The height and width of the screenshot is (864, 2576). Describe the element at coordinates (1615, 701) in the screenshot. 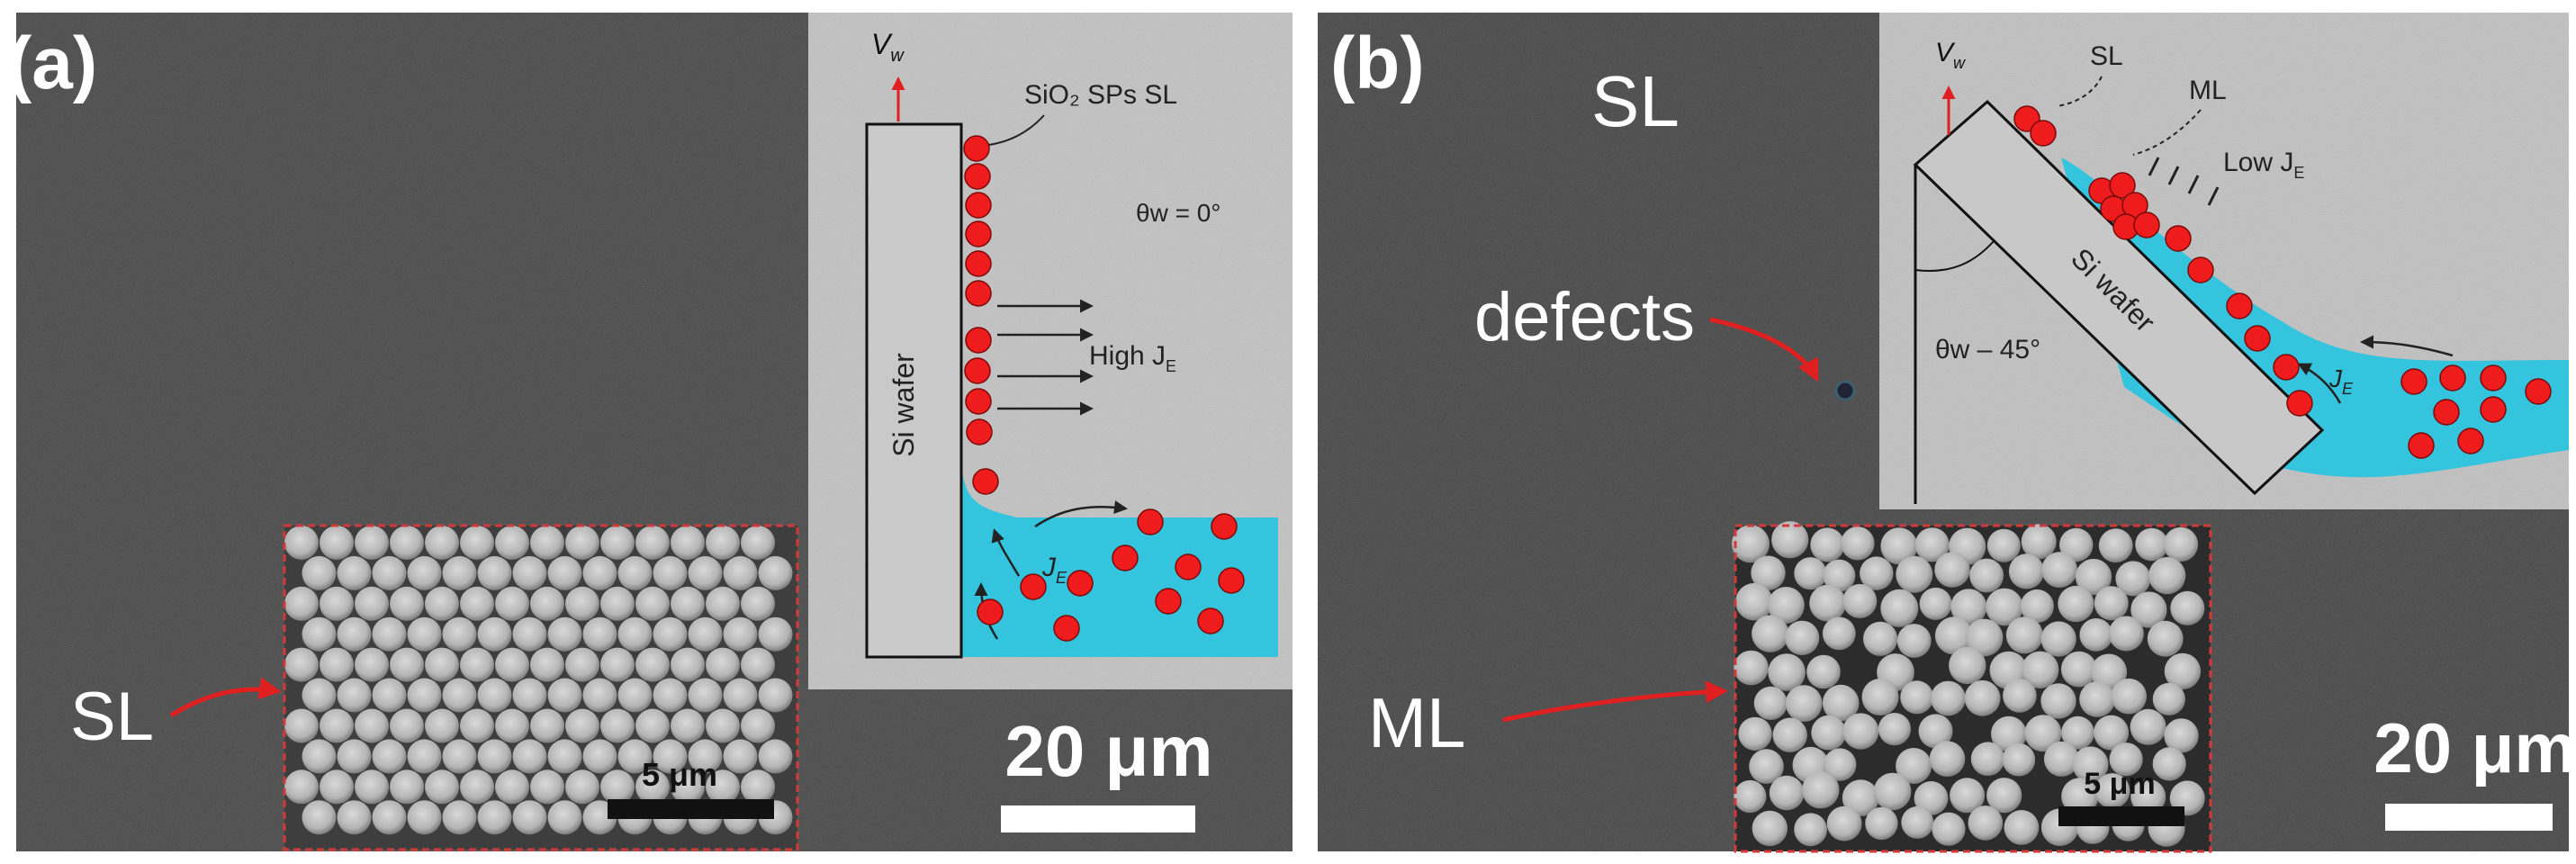

I see `ml-arrow-b` at that location.